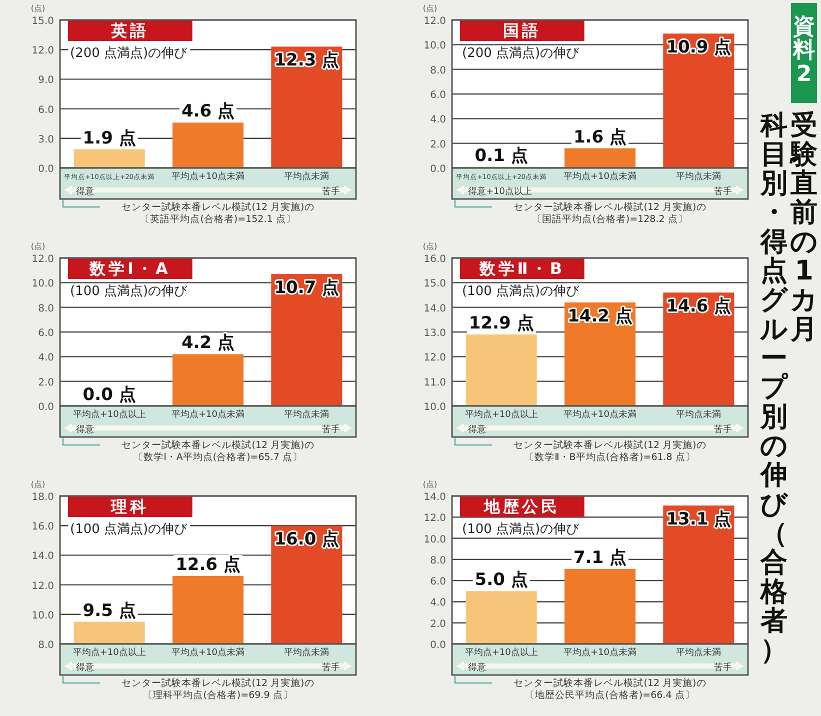 The width and height of the screenshot is (821, 716). I want to click on data-label: 10.9 点, so click(699, 48).